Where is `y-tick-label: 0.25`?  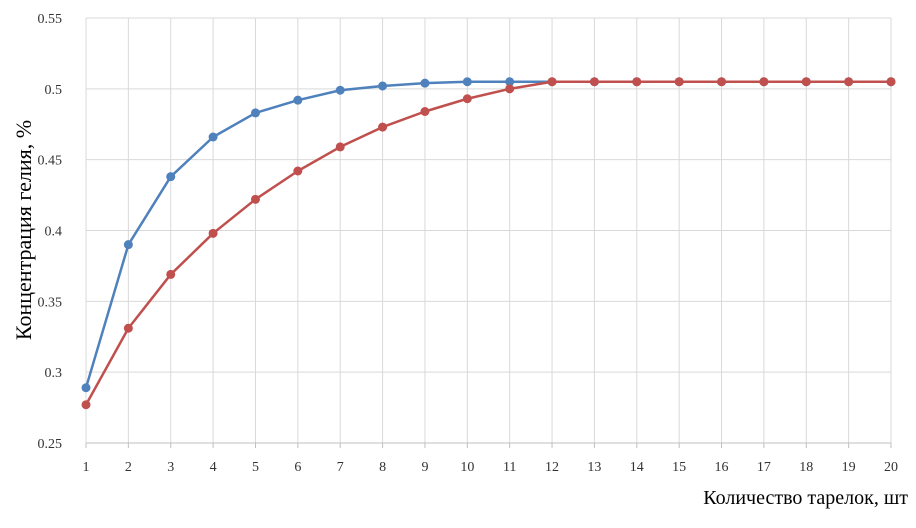 y-tick-label: 0.25 is located at coordinates (50, 444).